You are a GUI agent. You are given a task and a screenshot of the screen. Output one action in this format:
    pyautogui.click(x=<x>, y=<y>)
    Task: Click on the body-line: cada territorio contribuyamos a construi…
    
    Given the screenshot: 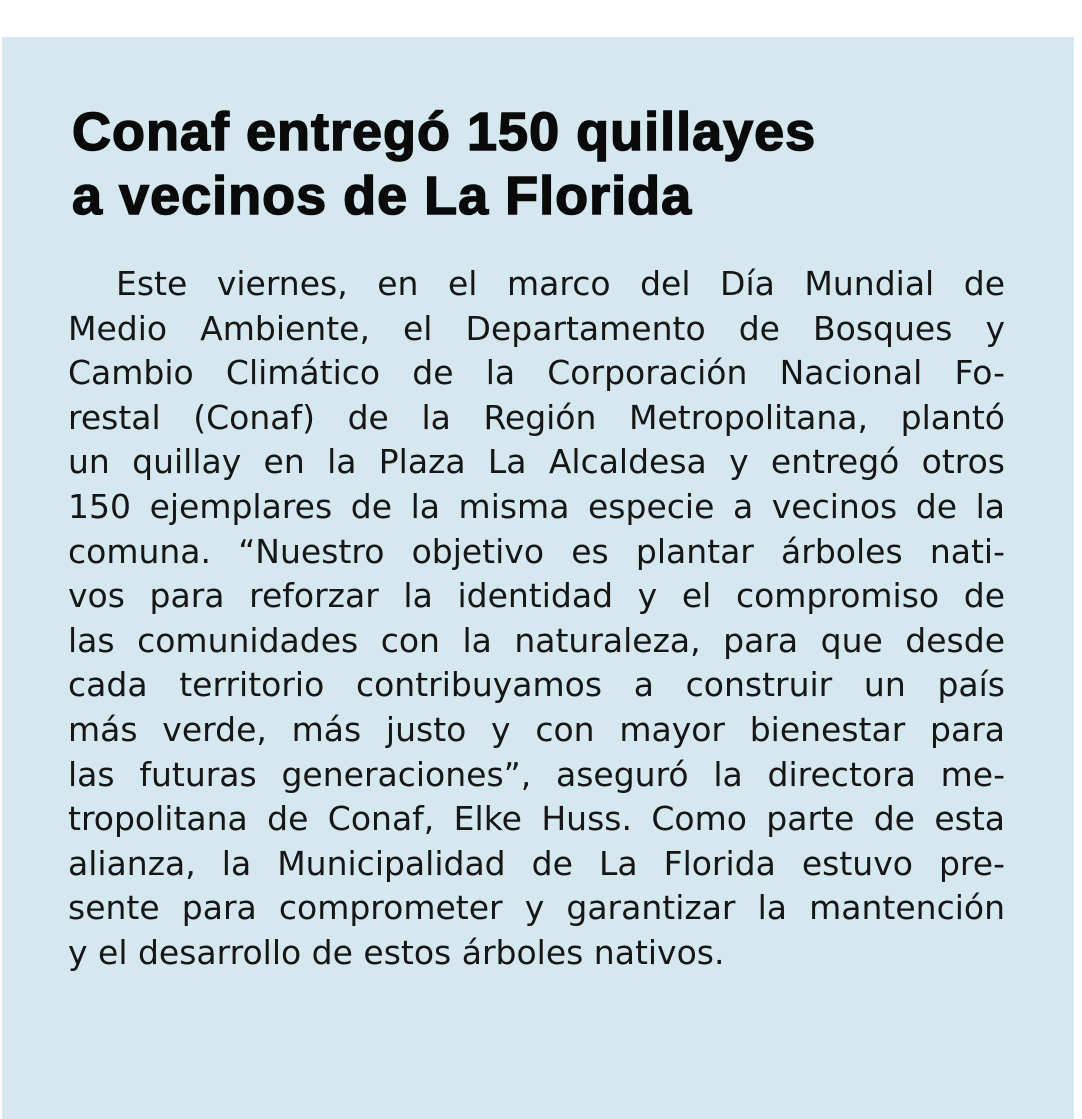 What is the action you would take?
    pyautogui.click(x=536, y=685)
    